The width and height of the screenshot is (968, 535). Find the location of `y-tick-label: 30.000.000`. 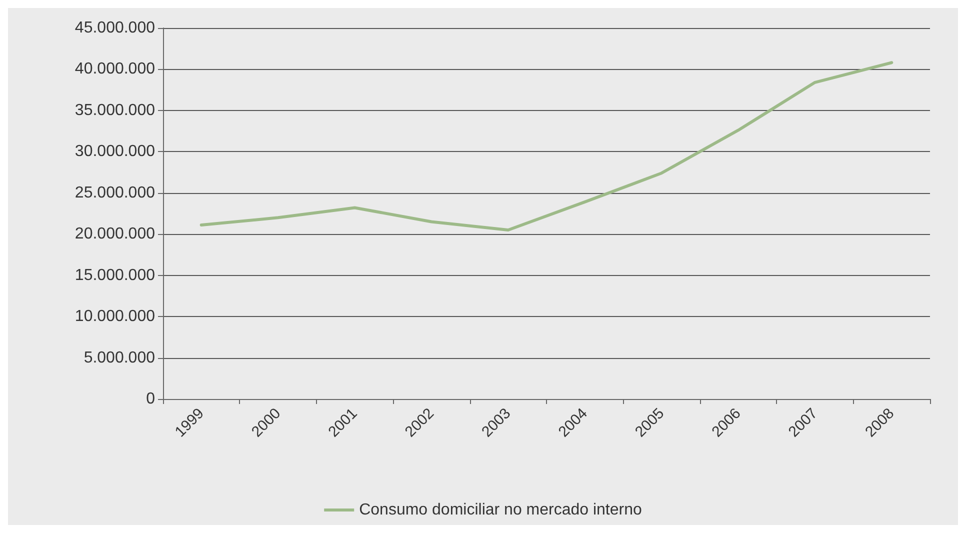

y-tick-label: 30.000.000 is located at coordinates (115, 151).